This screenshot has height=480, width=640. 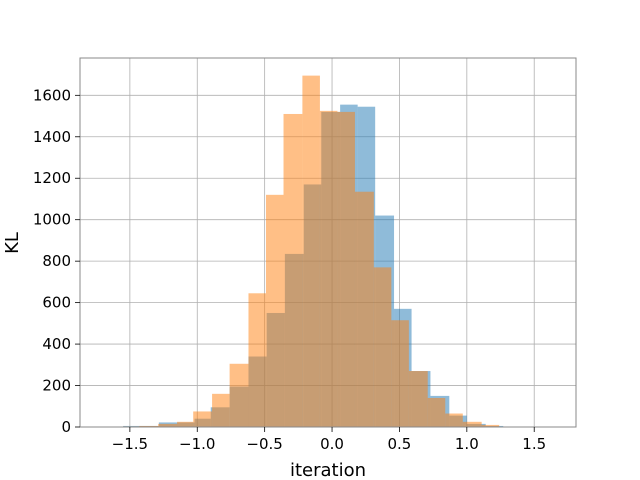 I want to click on y-tick-label: 1000, so click(x=52, y=220).